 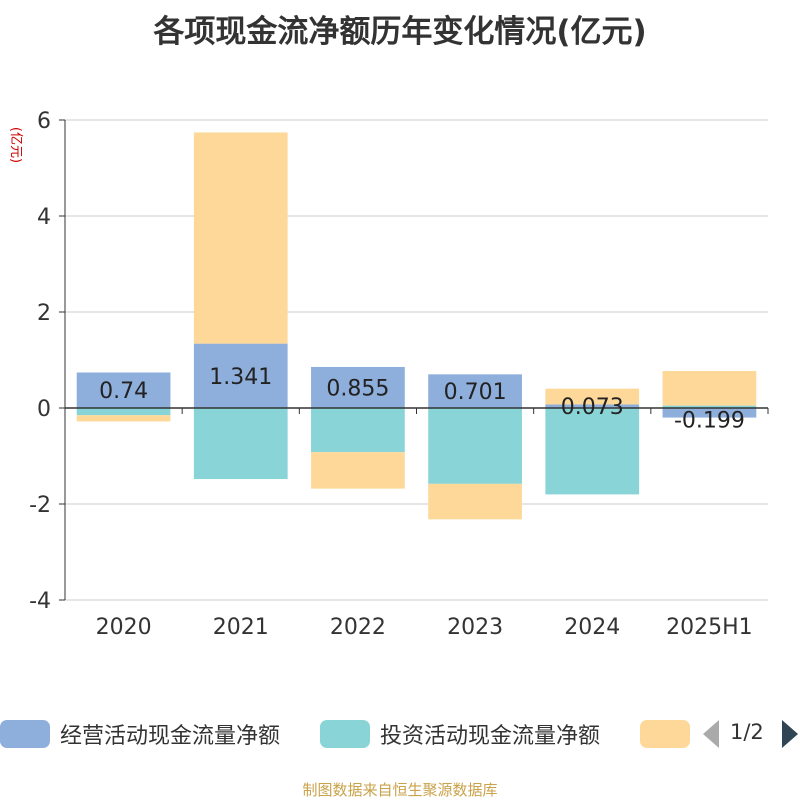 I want to click on x-tick-label: 2023, so click(x=475, y=627).